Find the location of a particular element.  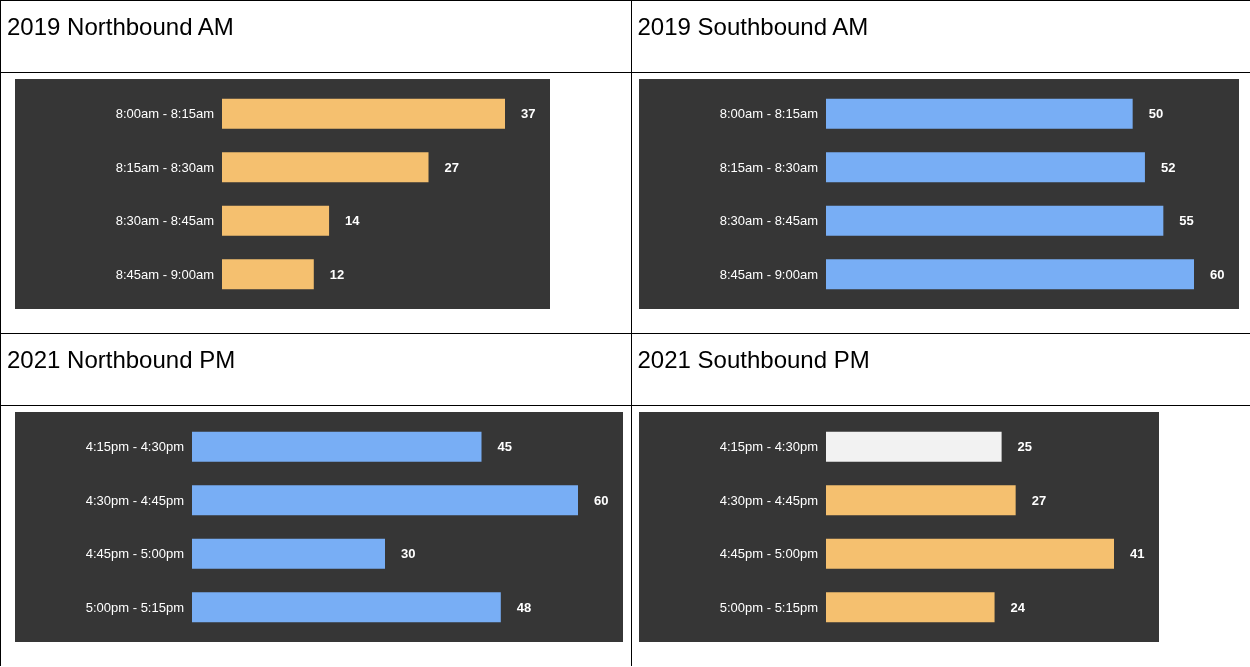

data-label: 12 is located at coordinates (337, 274).